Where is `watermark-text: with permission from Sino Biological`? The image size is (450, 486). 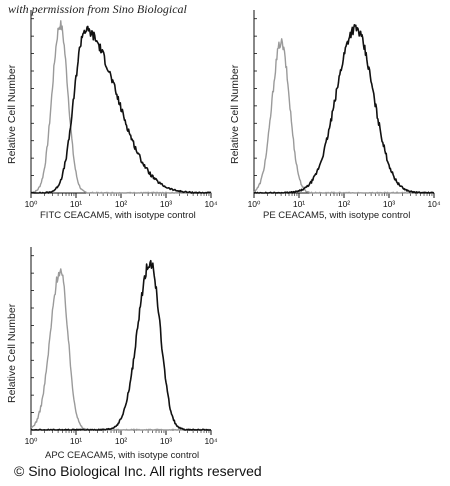
watermark-text: with permission from Sino Biological is located at coordinates (97, 9).